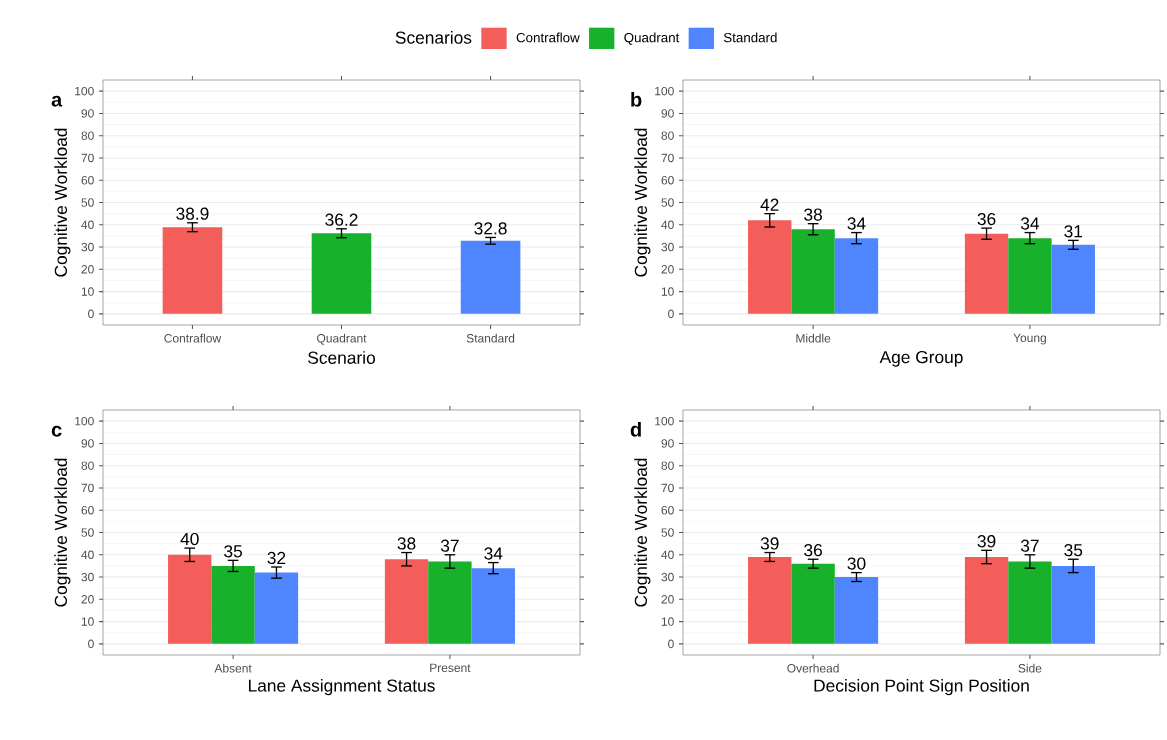 The width and height of the screenshot is (1167, 740). Describe the element at coordinates (636, 99) in the screenshot. I see `chart-title: b` at that location.